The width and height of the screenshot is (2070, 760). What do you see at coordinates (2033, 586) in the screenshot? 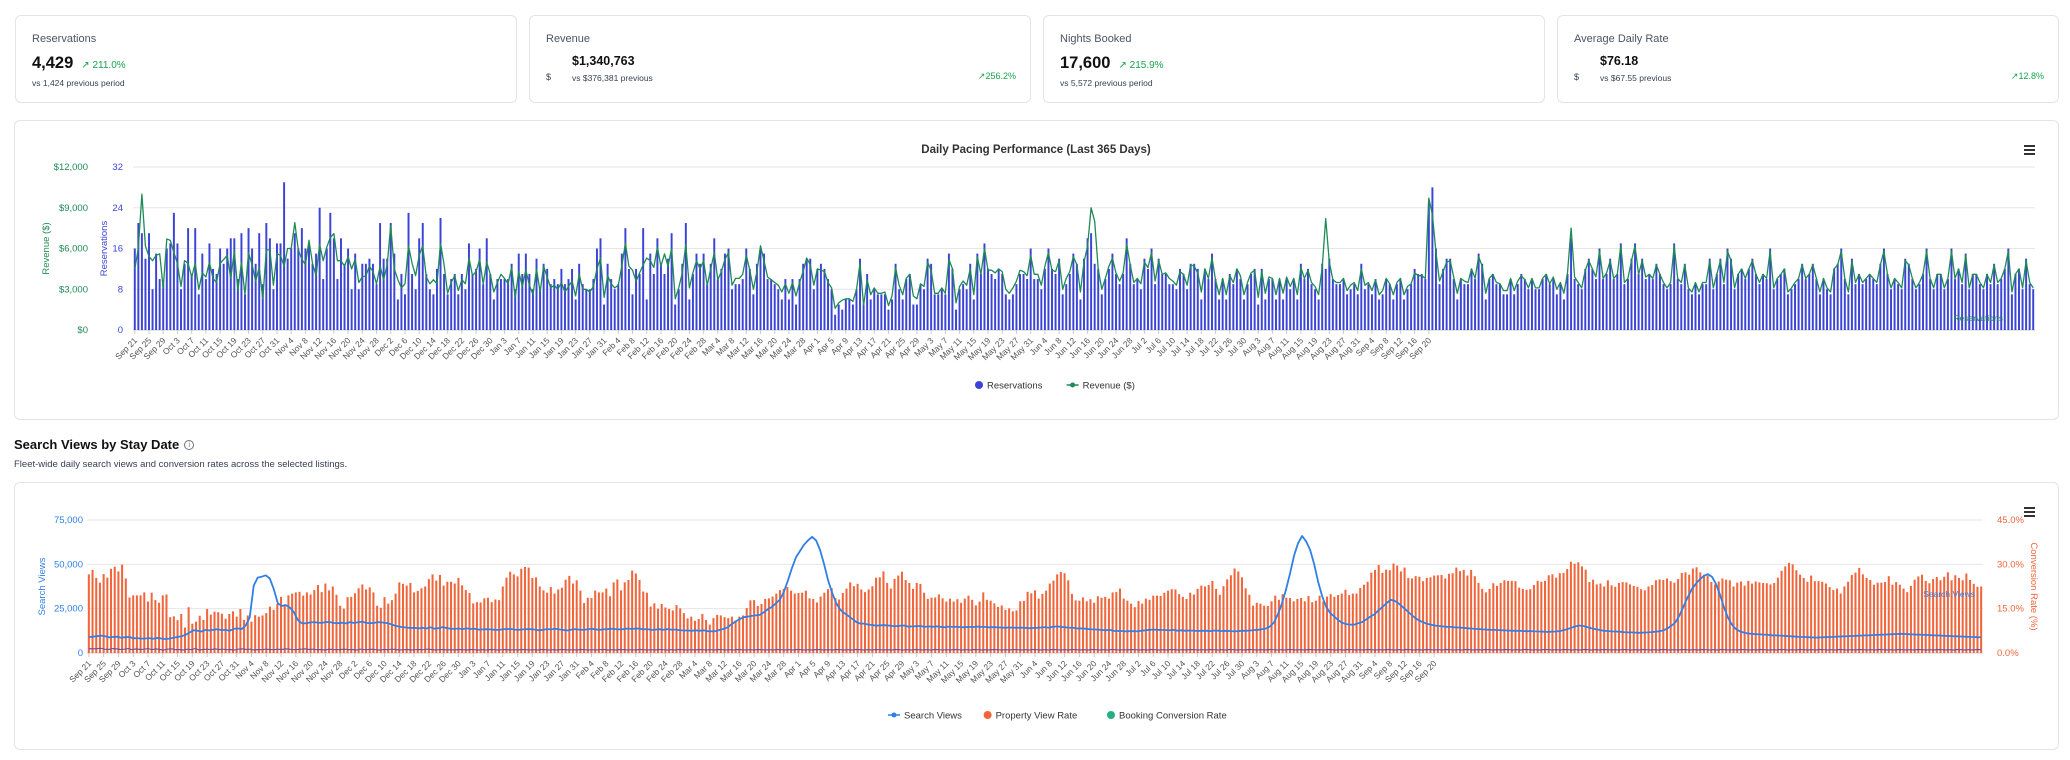
I see `y-right-axis-title: Conversion Rate (%)` at bounding box center [2033, 586].